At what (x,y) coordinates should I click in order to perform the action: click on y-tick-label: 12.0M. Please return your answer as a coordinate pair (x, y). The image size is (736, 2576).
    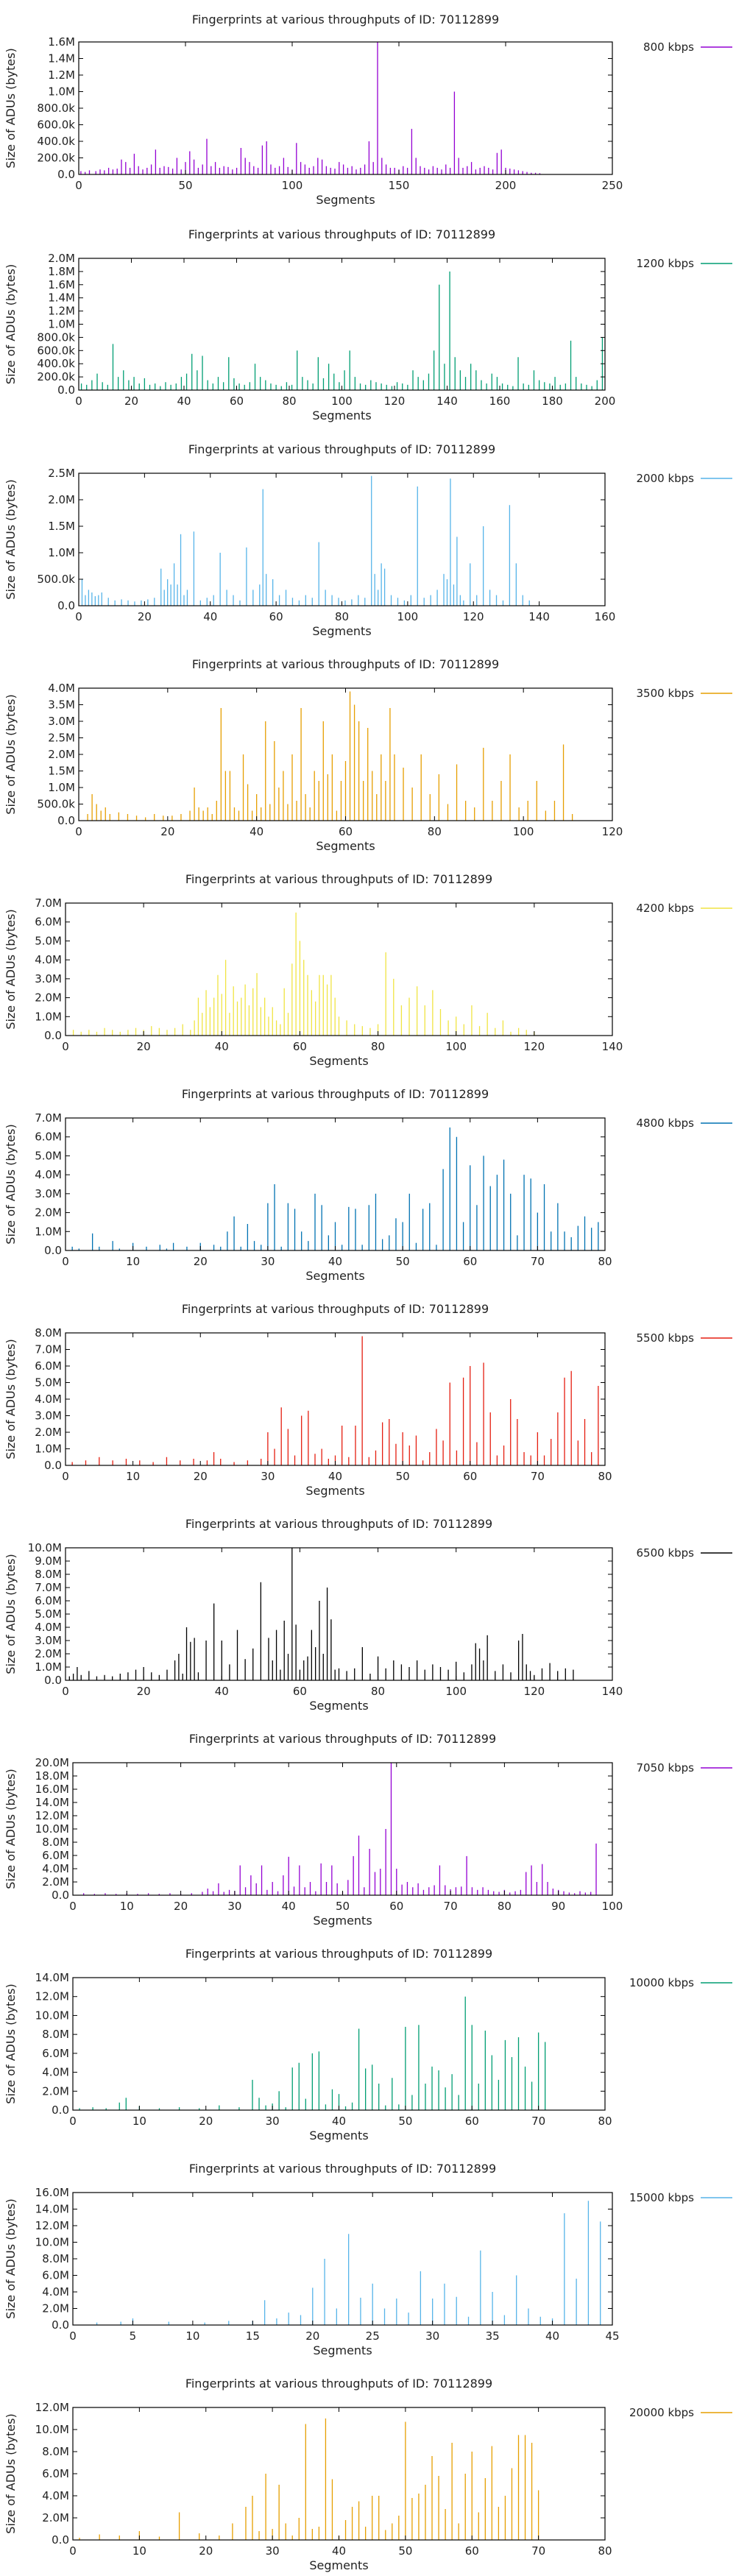
    Looking at the image, I should click on (52, 1996).